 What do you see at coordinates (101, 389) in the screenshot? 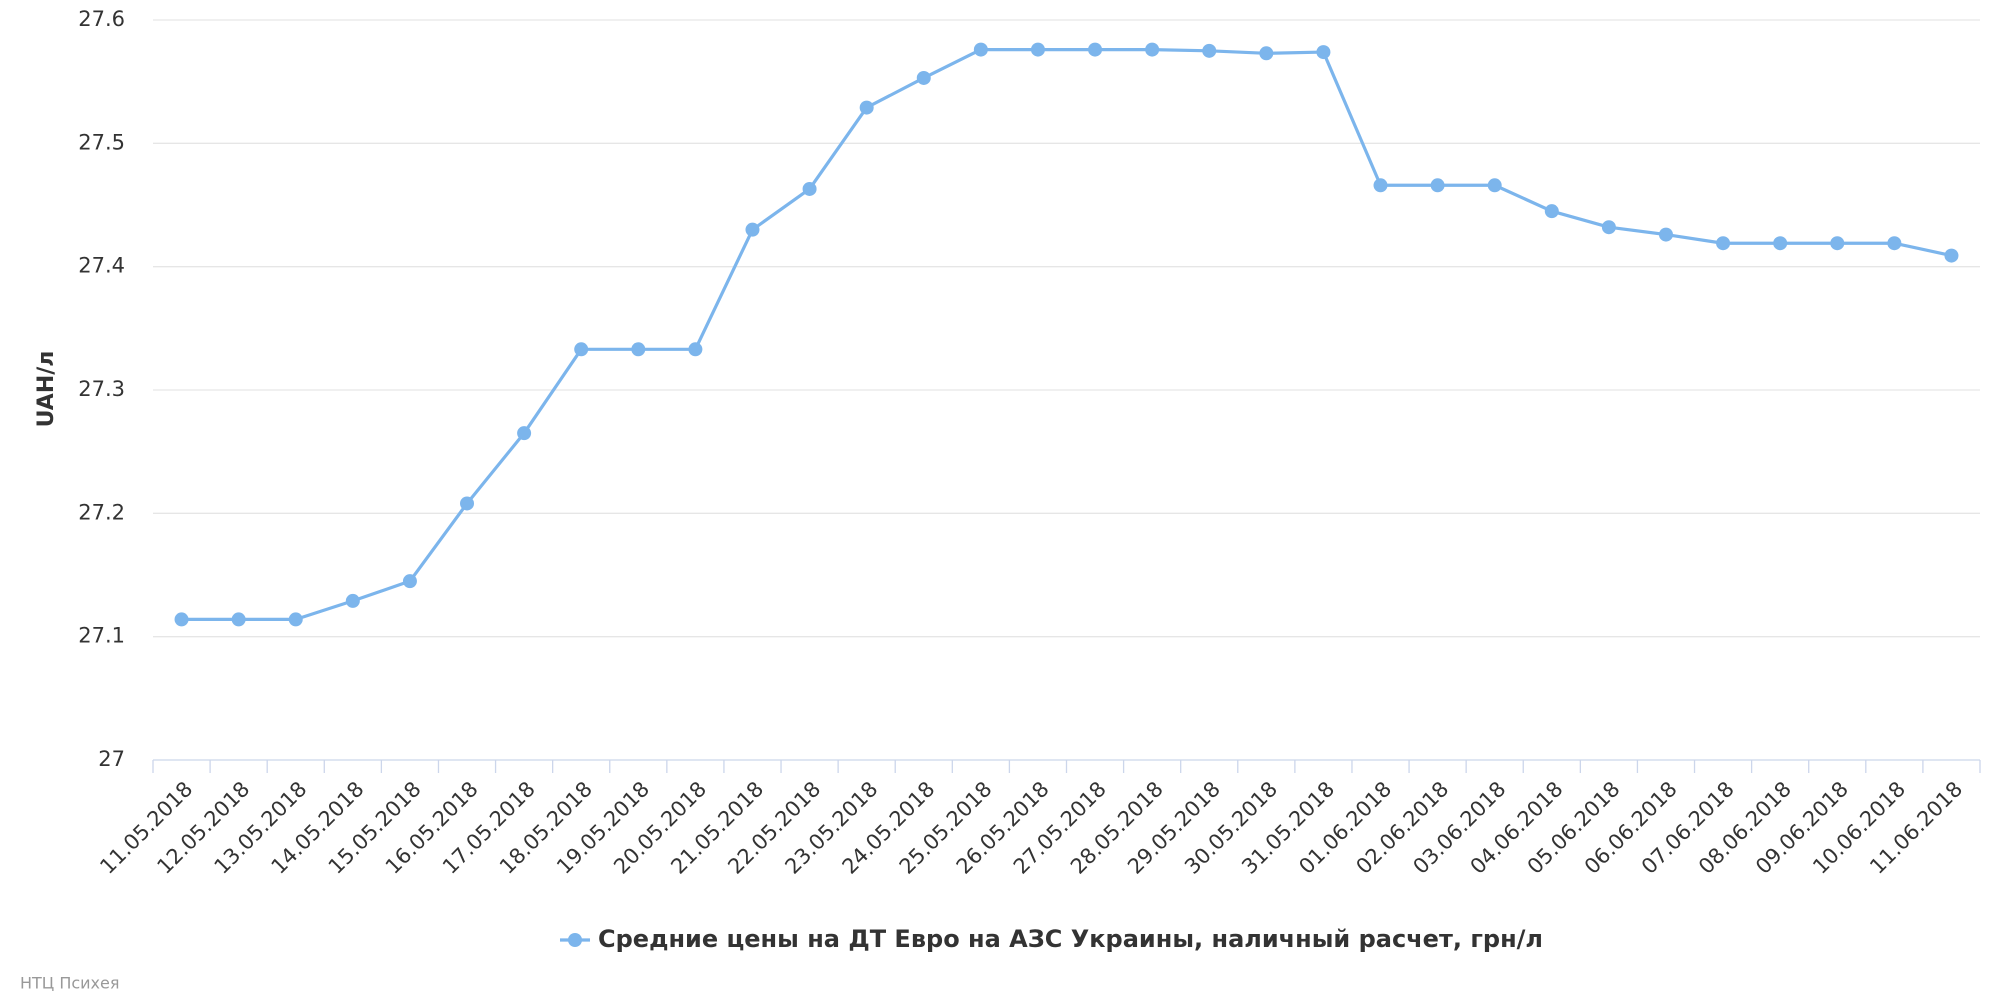
I see `y-tick-label: 27.3` at bounding box center [101, 389].